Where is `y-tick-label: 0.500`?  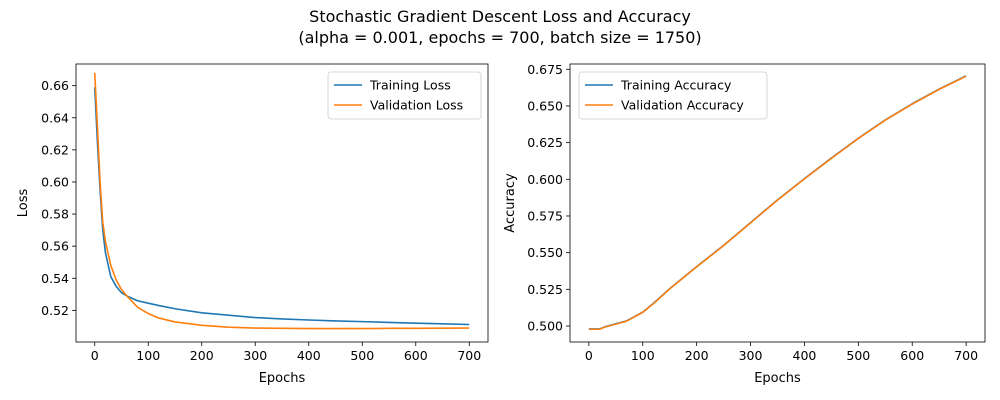 y-tick-label: 0.500 is located at coordinates (545, 326).